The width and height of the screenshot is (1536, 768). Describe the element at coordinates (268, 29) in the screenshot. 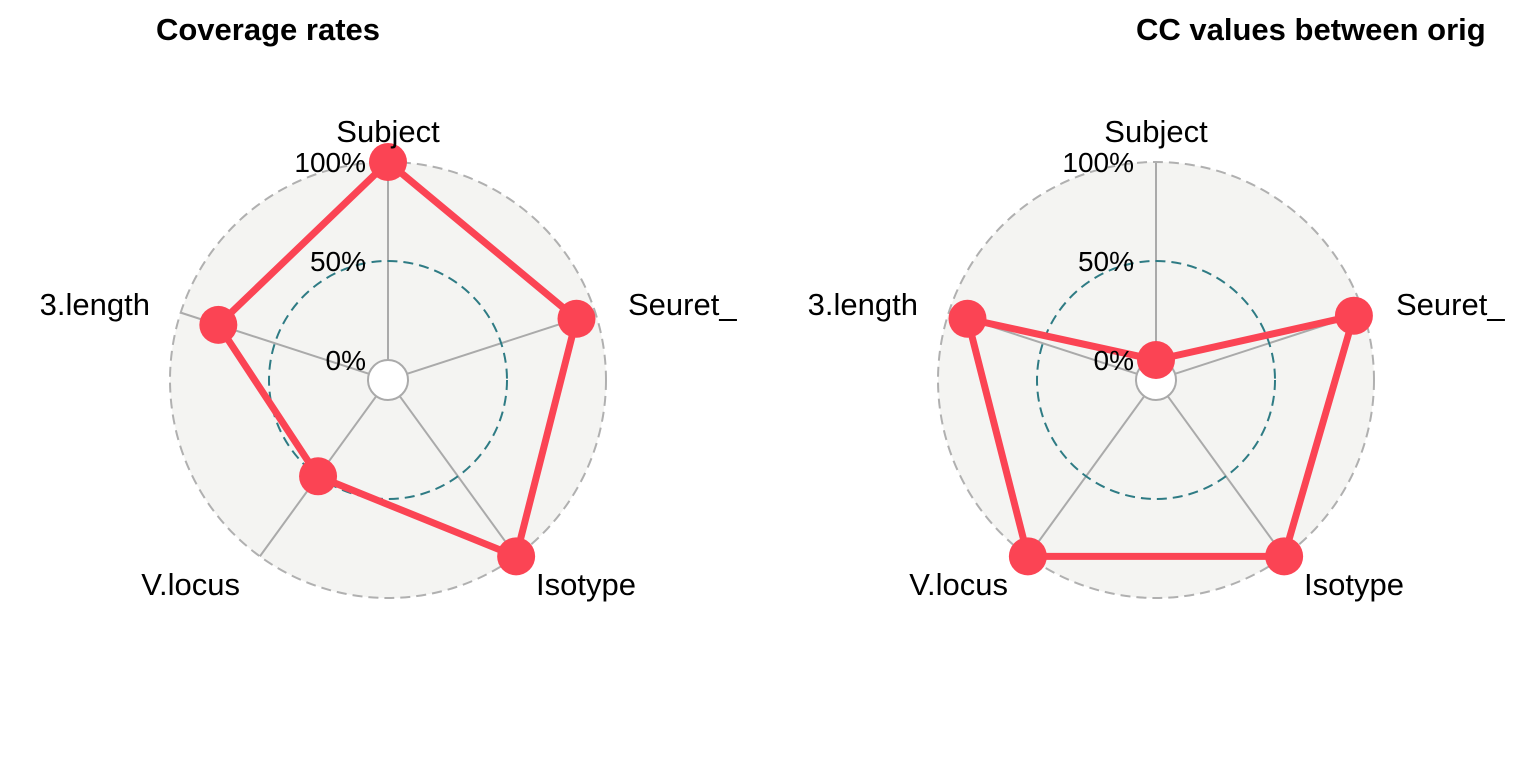

I see `chart-title: Coverage rates` at that location.